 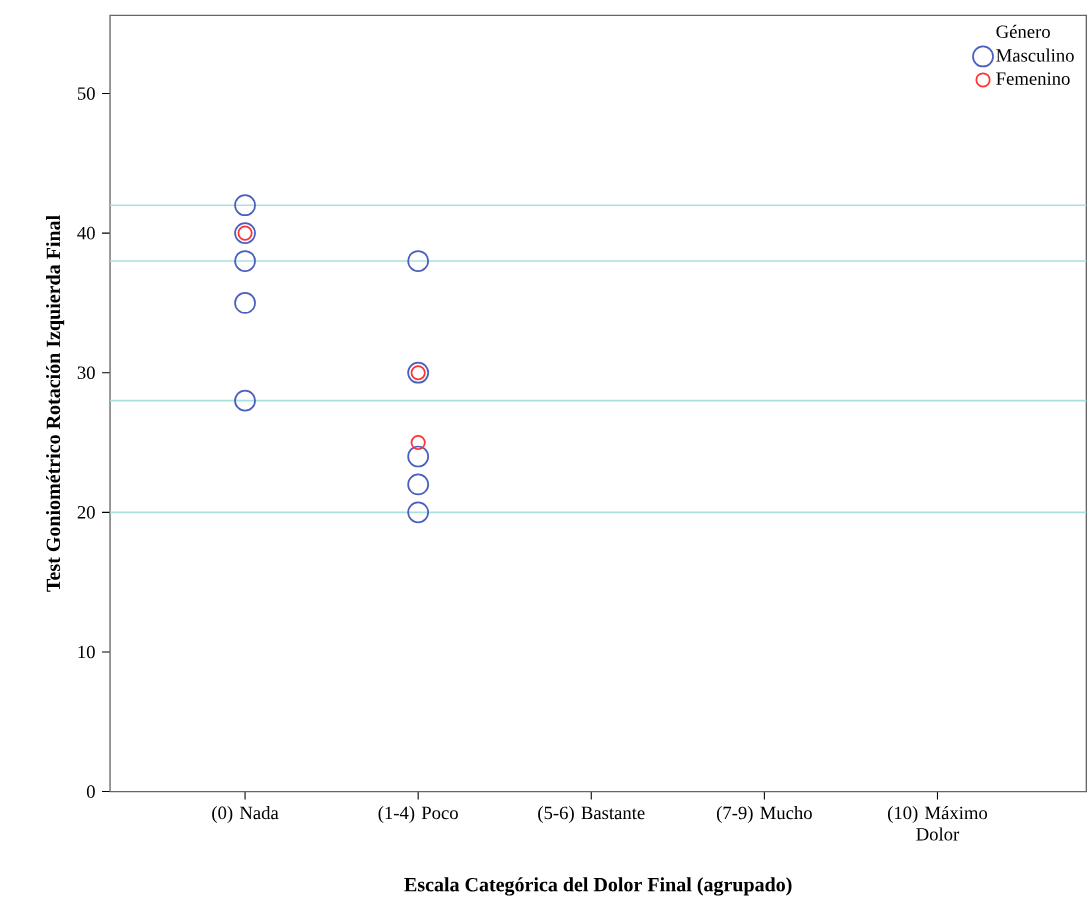 What do you see at coordinates (591, 815) in the screenshot?
I see `x-tick-label: (5-6) Bastante` at bounding box center [591, 815].